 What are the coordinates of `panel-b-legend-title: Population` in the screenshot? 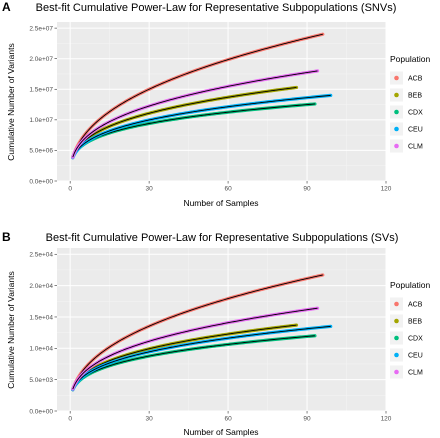 It's located at (410, 285).